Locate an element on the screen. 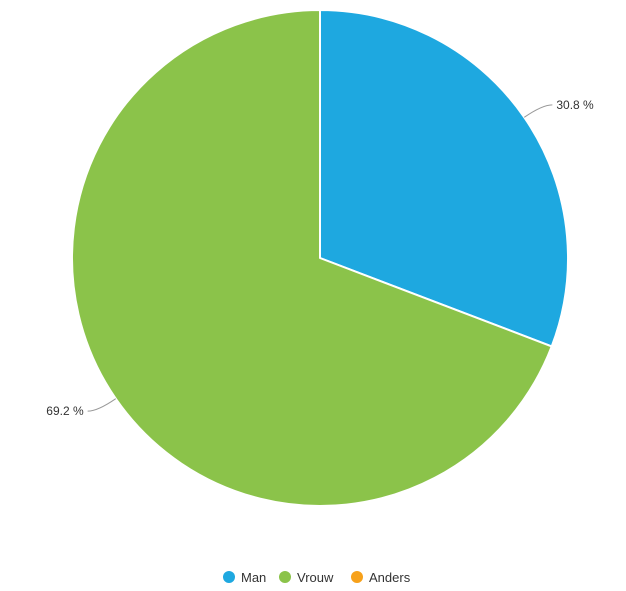 The image size is (626, 591). slice-label-man: 30.8 % is located at coordinates (575, 105).